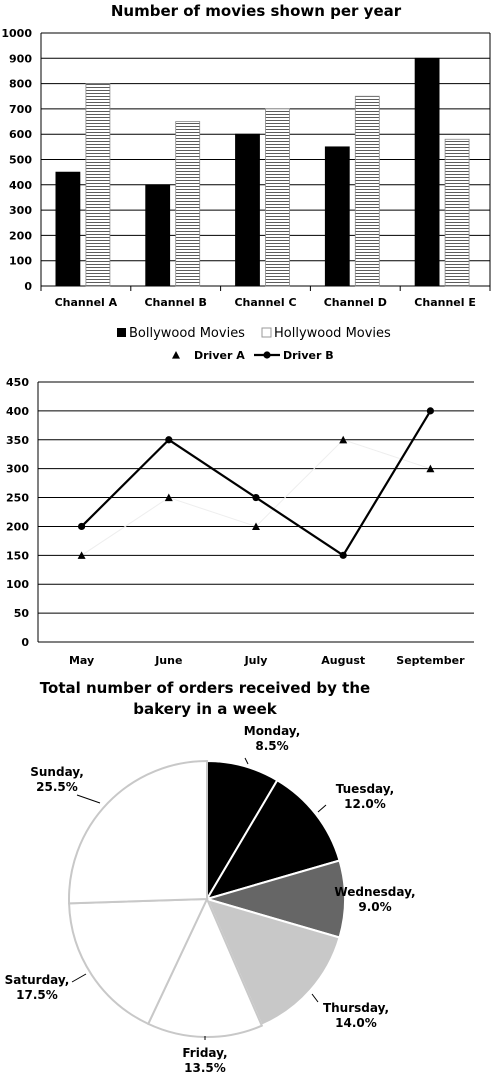  Describe the element at coordinates (138, 961) in the screenshot. I see `pie-slice-saturday` at that location.